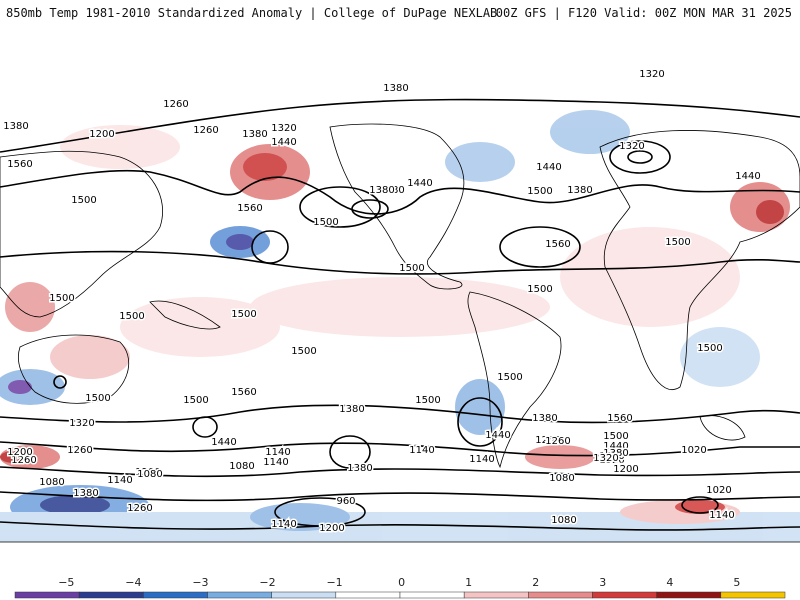 The image size is (800, 600). What do you see at coordinates (669, 582) in the screenshot?
I see `colorbar-label: 4` at bounding box center [669, 582].